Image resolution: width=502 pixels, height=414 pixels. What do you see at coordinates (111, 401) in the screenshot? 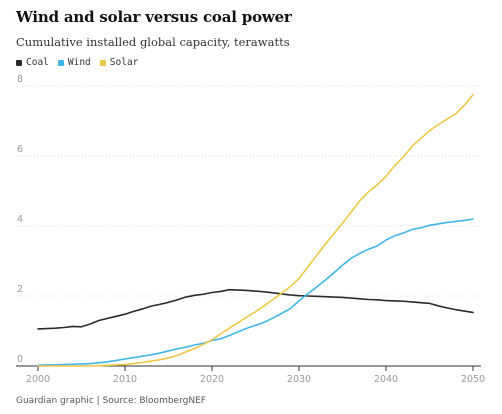
I see `source-note: Guardian graphic | Source: BloombergNEF` at bounding box center [111, 401].